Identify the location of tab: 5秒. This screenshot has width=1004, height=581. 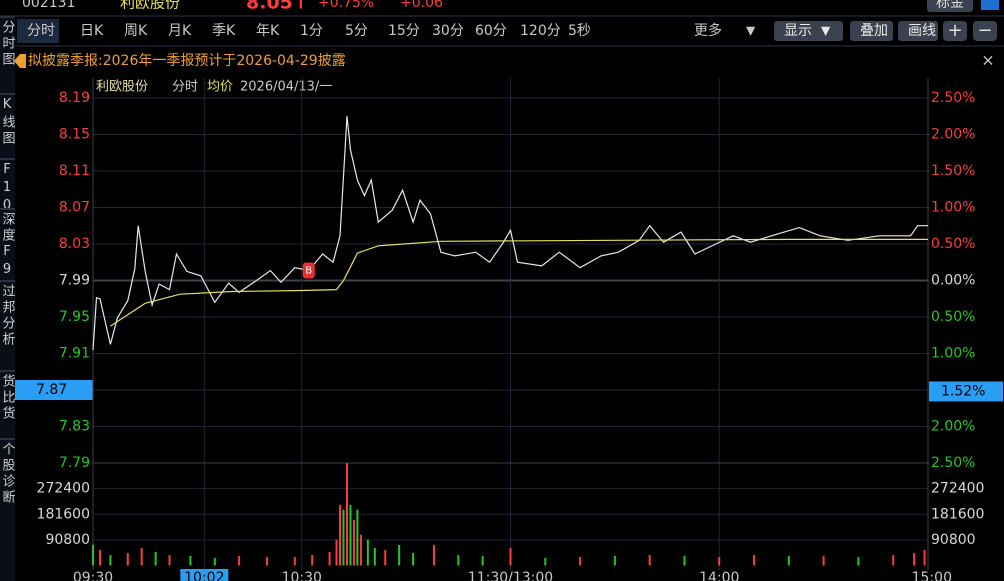
(579, 31).